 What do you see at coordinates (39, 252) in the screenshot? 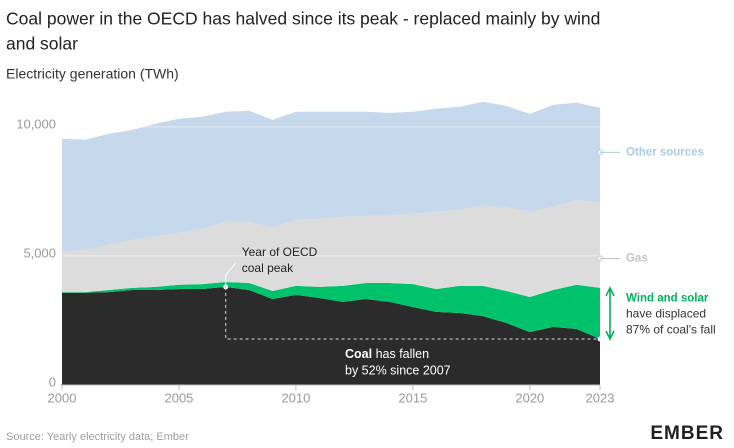
I see `y-tick-label: 5,000` at bounding box center [39, 252].